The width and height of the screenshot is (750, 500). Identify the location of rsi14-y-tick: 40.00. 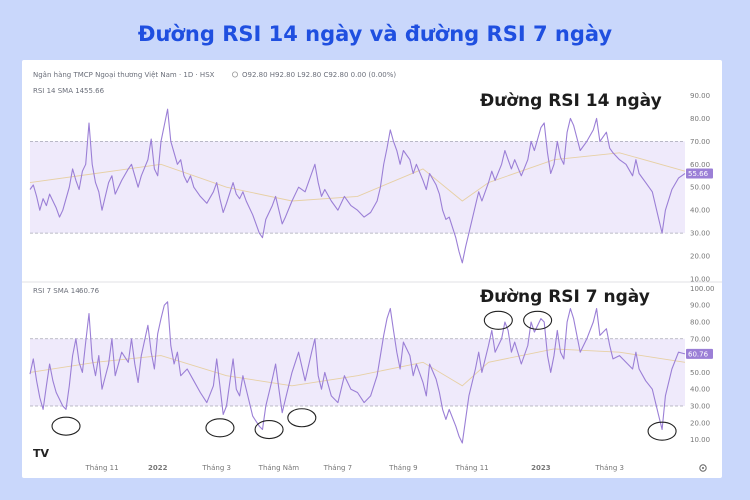
(700, 211).